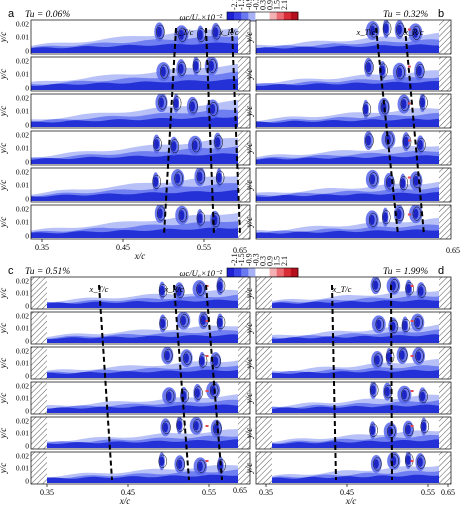 The width and height of the screenshot is (474, 530). Describe the element at coordinates (263, 261) in the screenshot. I see `colorbar-tick-label: 0.3` at that location.